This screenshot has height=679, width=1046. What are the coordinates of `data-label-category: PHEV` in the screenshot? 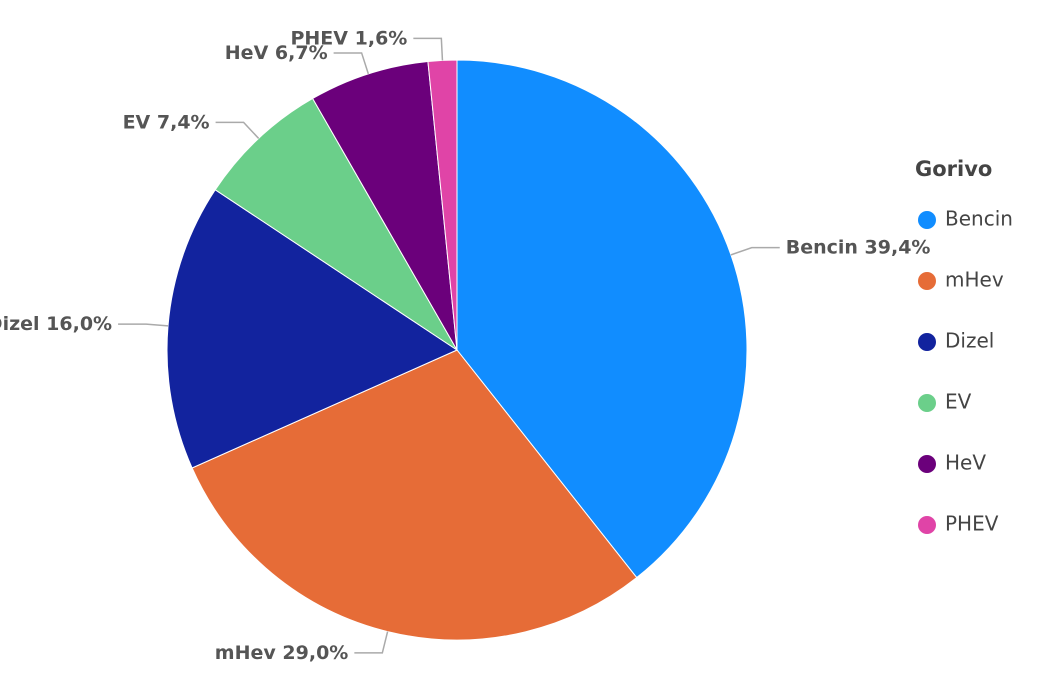 It's located at (319, 38).